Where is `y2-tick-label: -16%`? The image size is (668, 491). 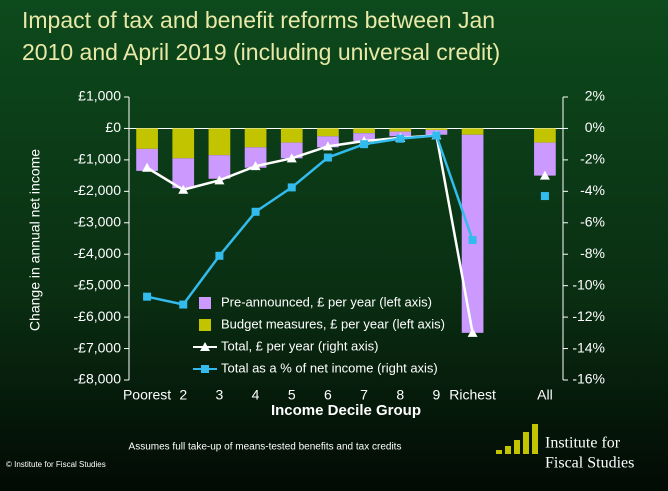 y2-tick-label: -16% is located at coordinates (588, 379).